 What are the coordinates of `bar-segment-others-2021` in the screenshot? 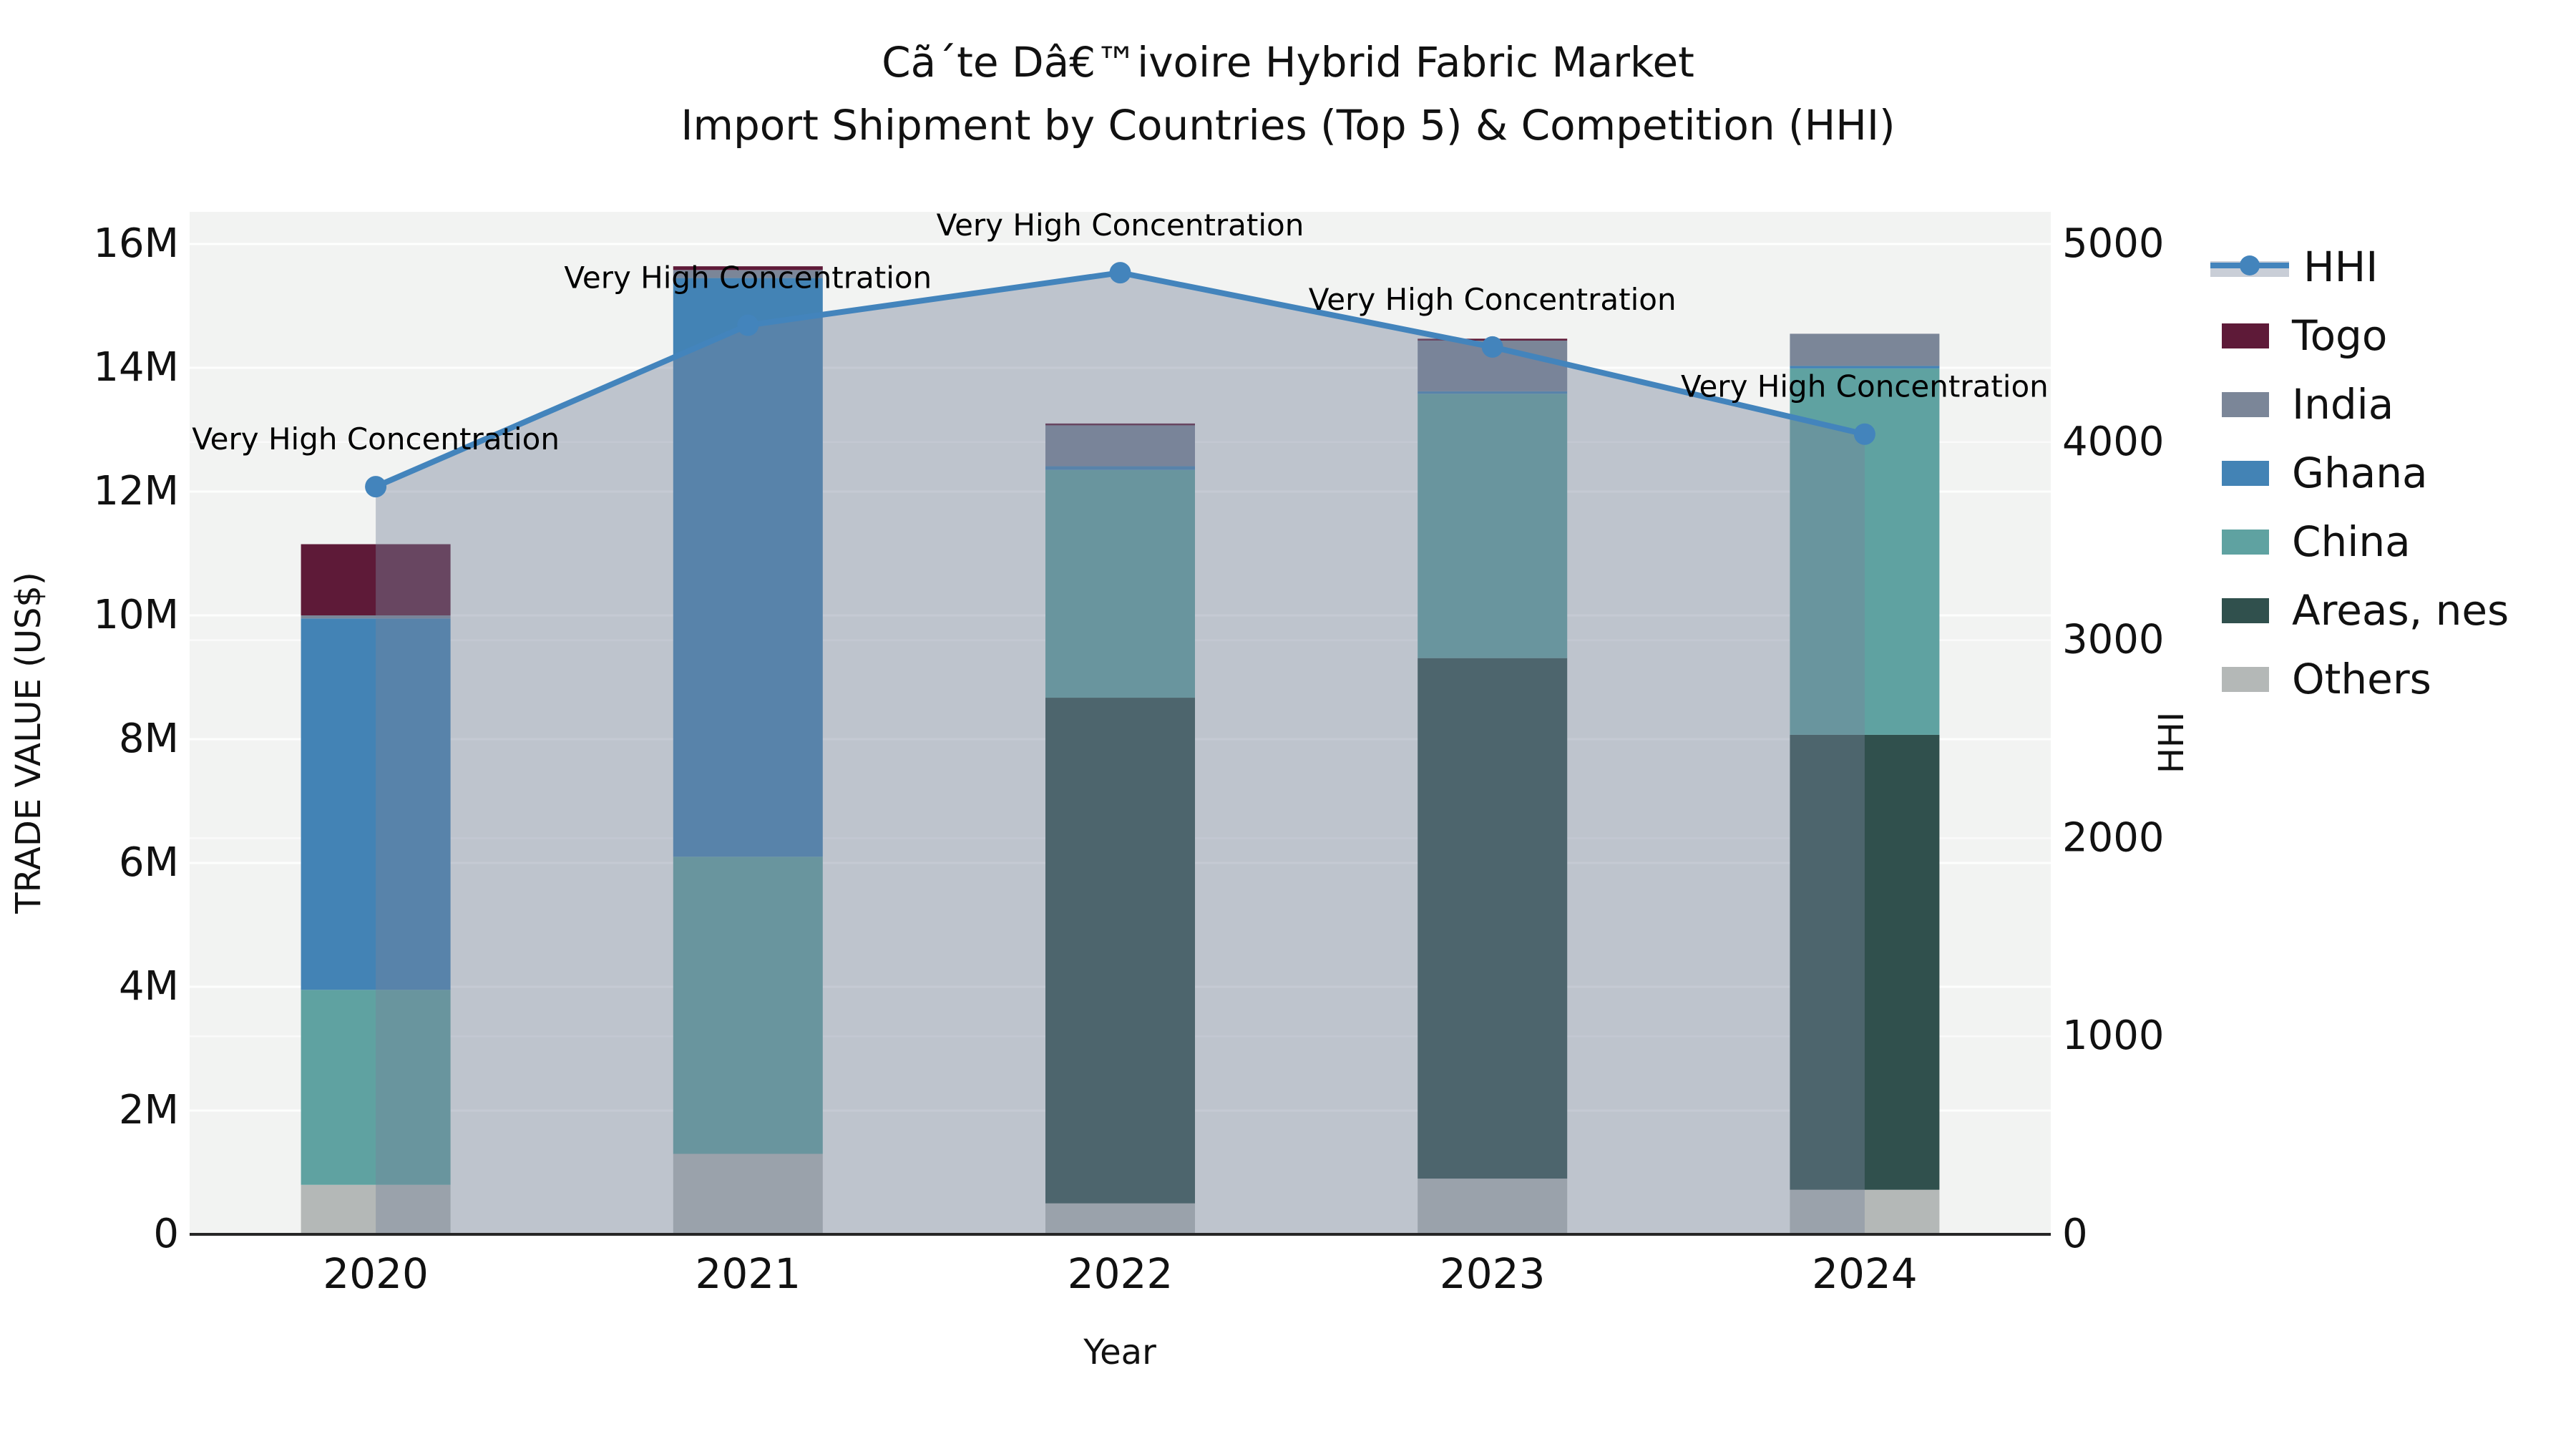 It's located at (748, 1193).